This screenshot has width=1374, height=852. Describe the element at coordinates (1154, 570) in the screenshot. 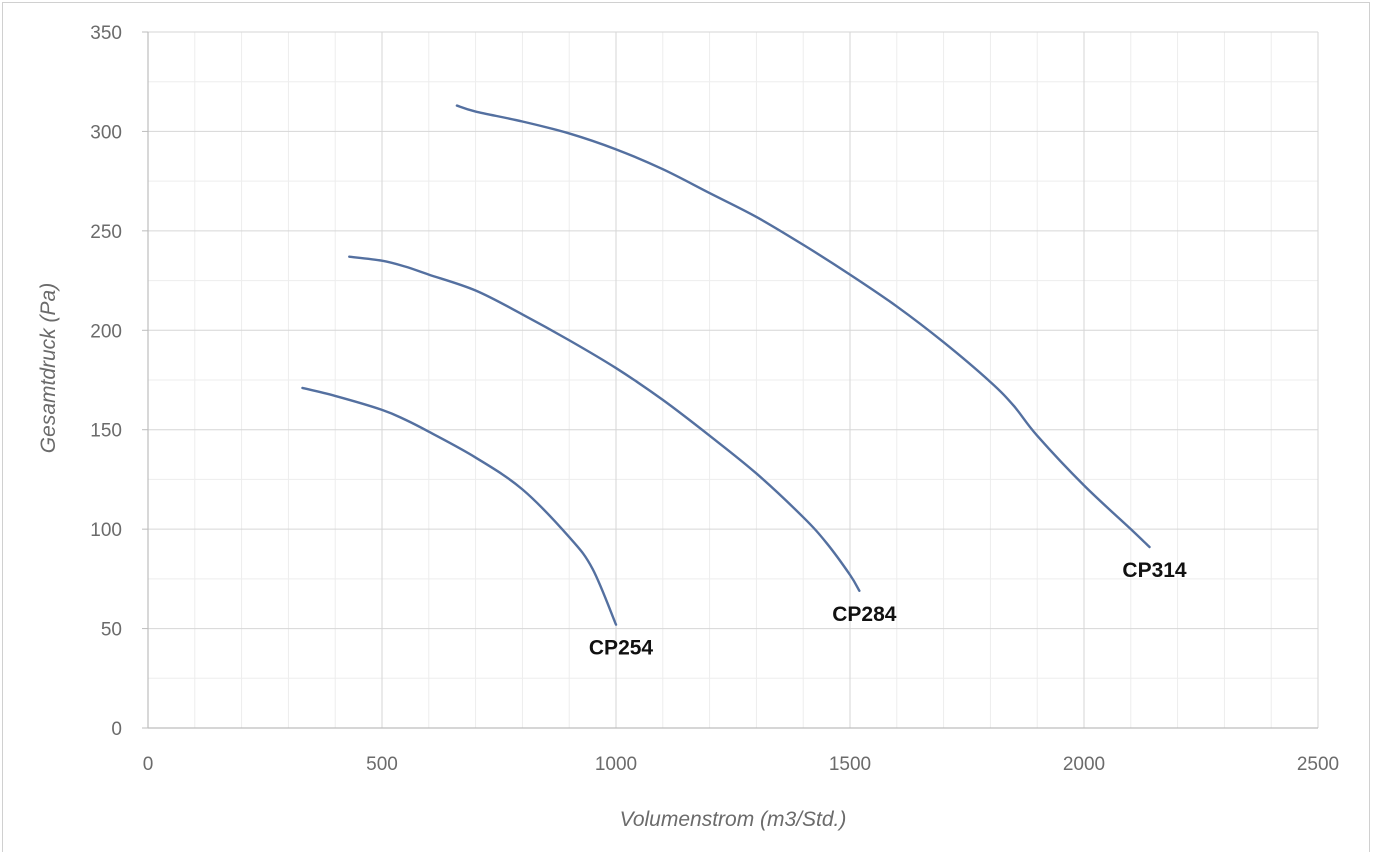

I see `series-label-cp314: CP314` at that location.